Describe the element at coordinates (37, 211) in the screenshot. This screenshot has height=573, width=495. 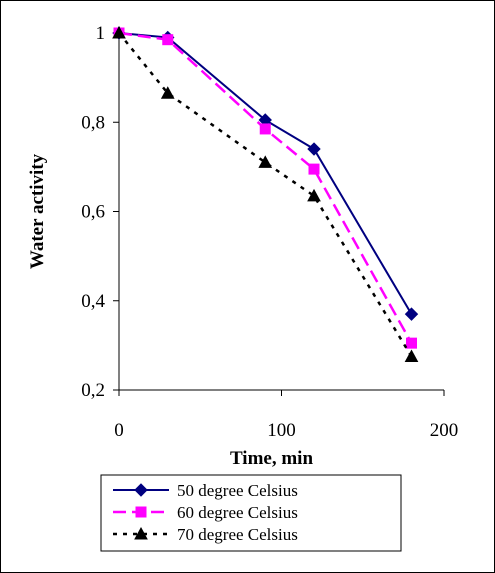
I see `y-axis-title: Water activity` at that location.